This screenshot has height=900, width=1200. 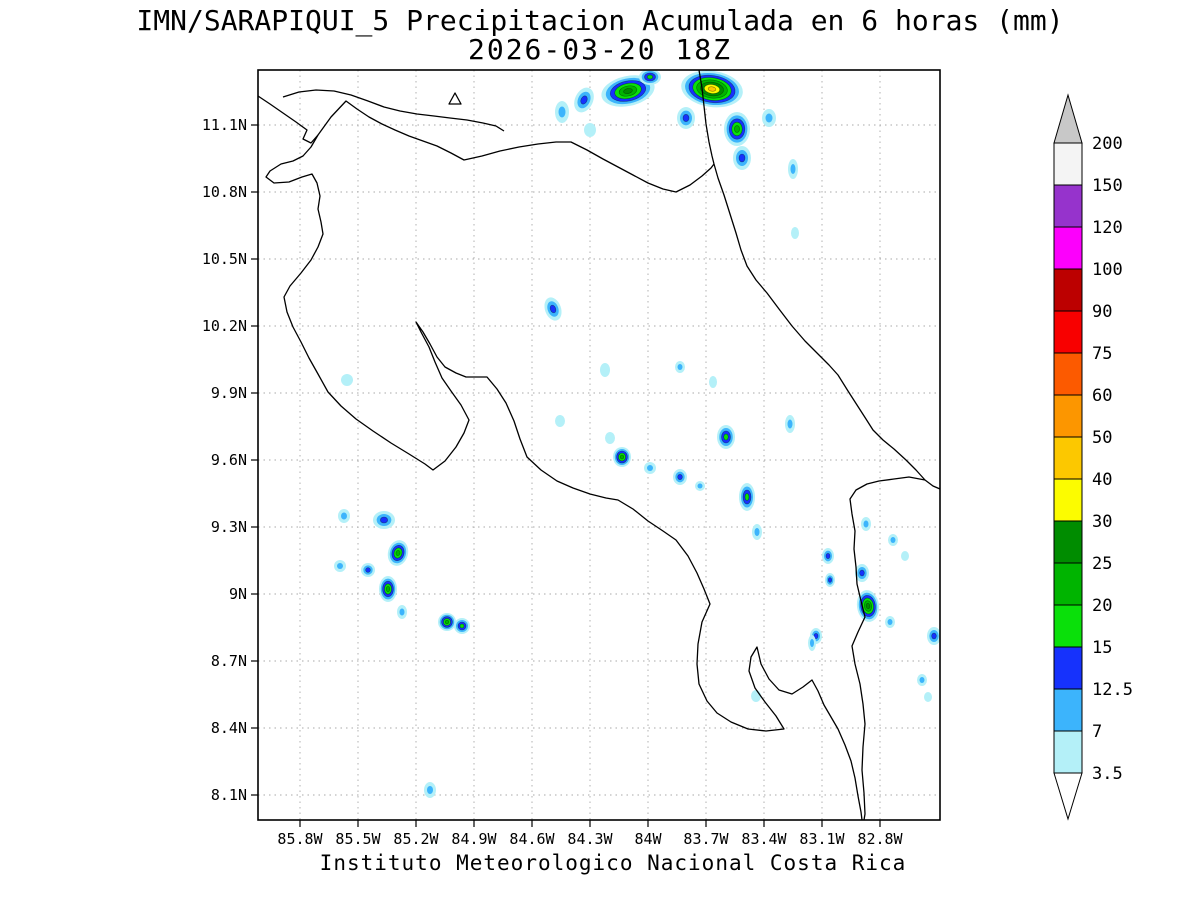 I want to click on x-tick-label: 84.3W, so click(x=590, y=839).